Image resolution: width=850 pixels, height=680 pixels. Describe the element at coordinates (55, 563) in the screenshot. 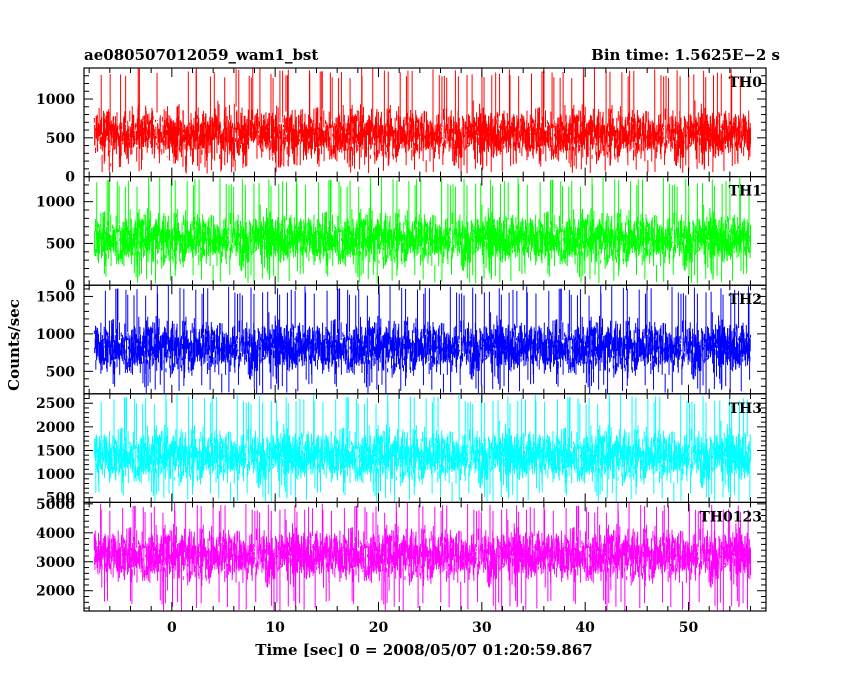

I see `y-tick-label: 3000` at that location.